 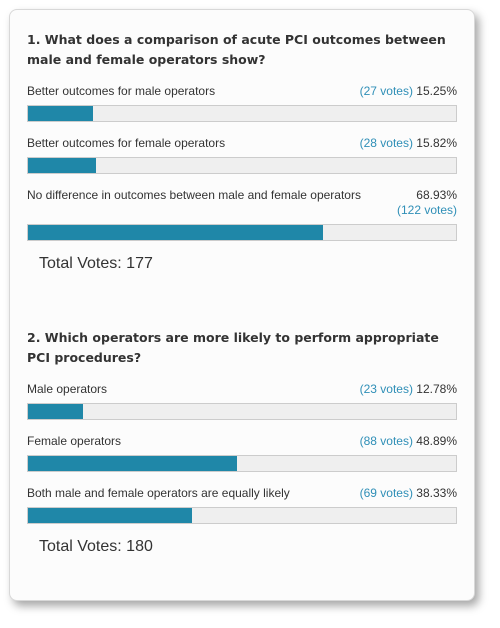 I want to click on answer-result: 68.93% (122 votes), so click(x=427, y=203).